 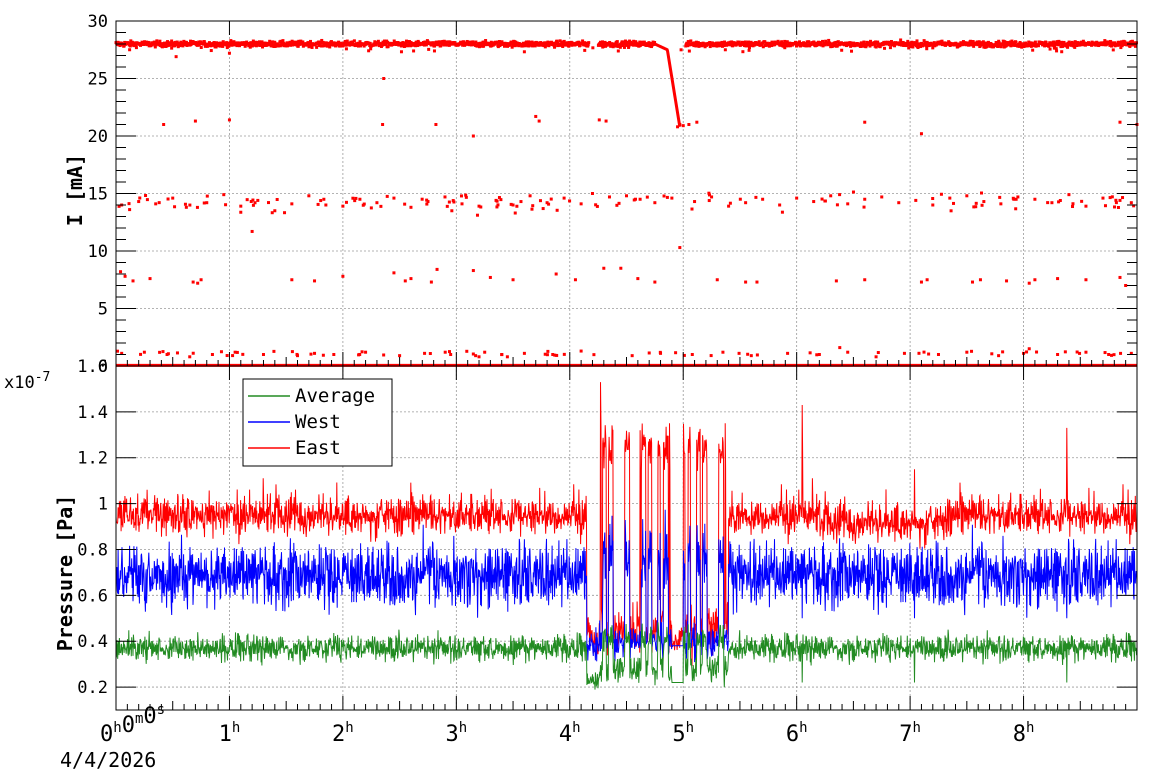 I want to click on exponent-base: x10, so click(x=19, y=383).